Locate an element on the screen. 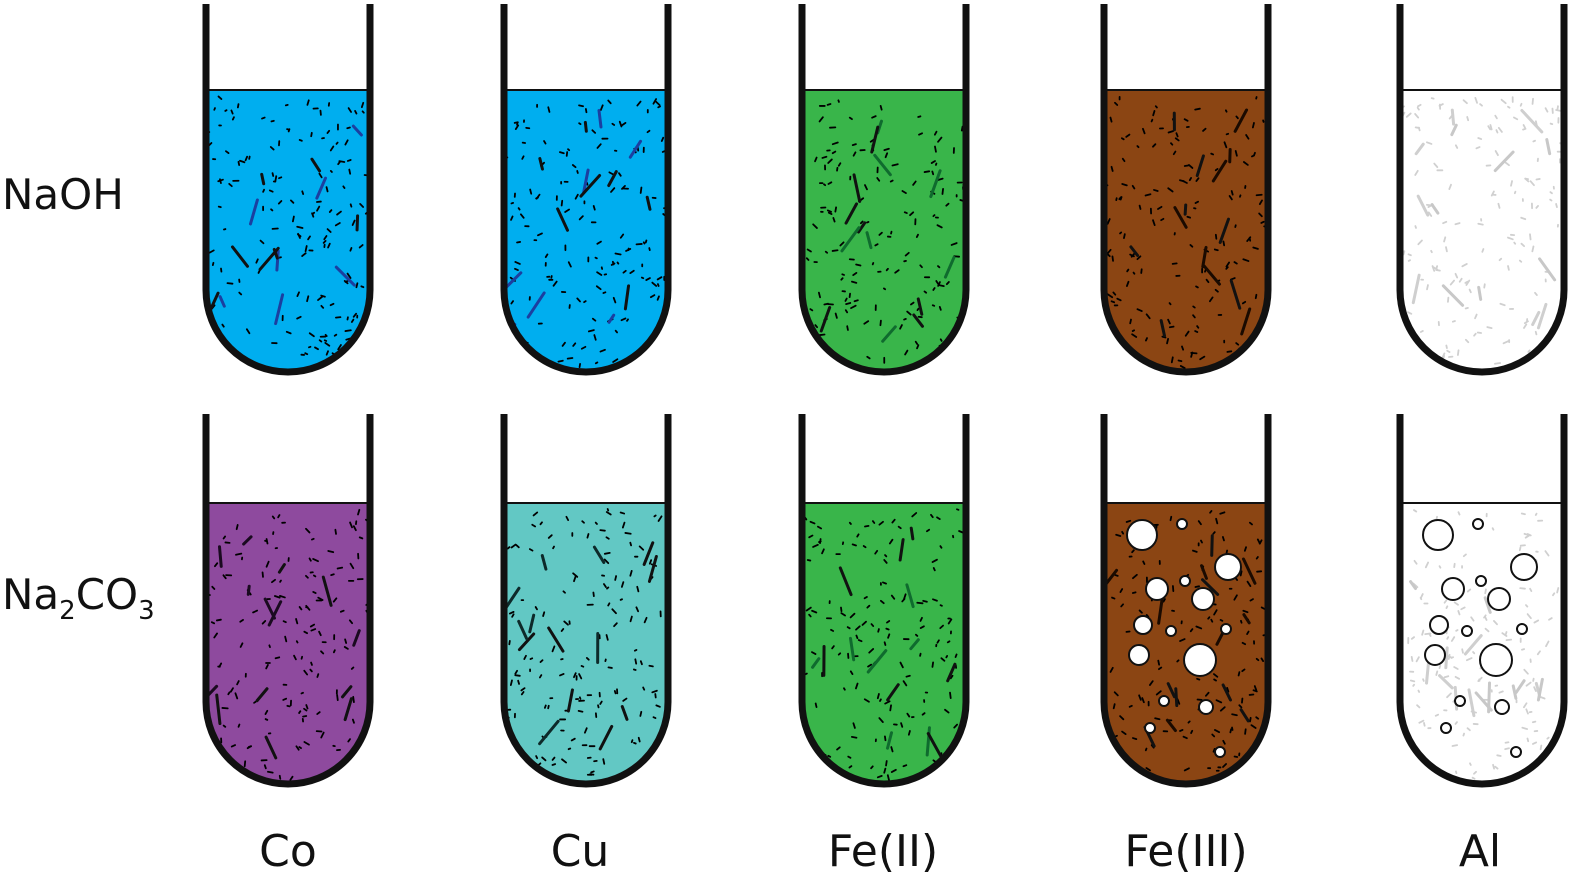  row-label-naoh: NaOH is located at coordinates (63, 194).